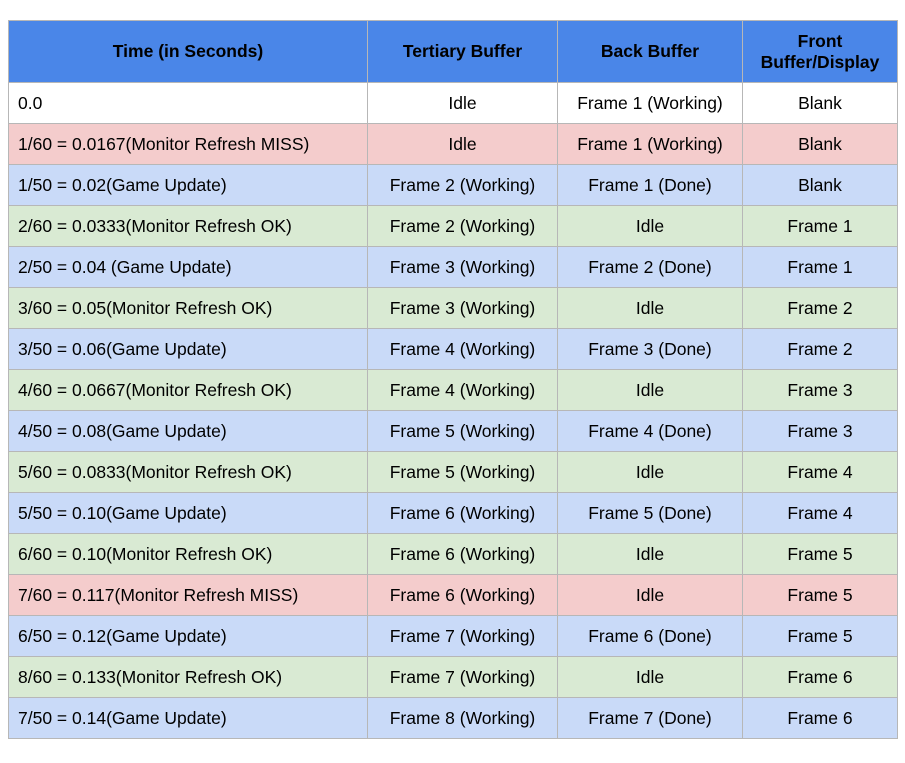 The height and width of the screenshot is (763, 905). I want to click on back-buffer-cell: Frame 6 (Done), so click(650, 636).